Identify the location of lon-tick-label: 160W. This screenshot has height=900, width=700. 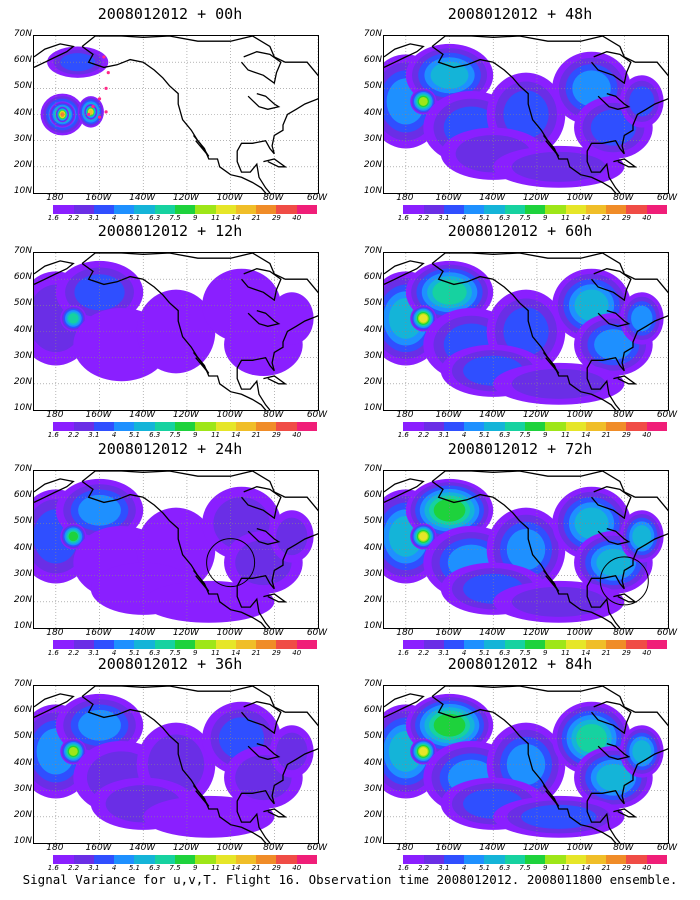
(98, 198).